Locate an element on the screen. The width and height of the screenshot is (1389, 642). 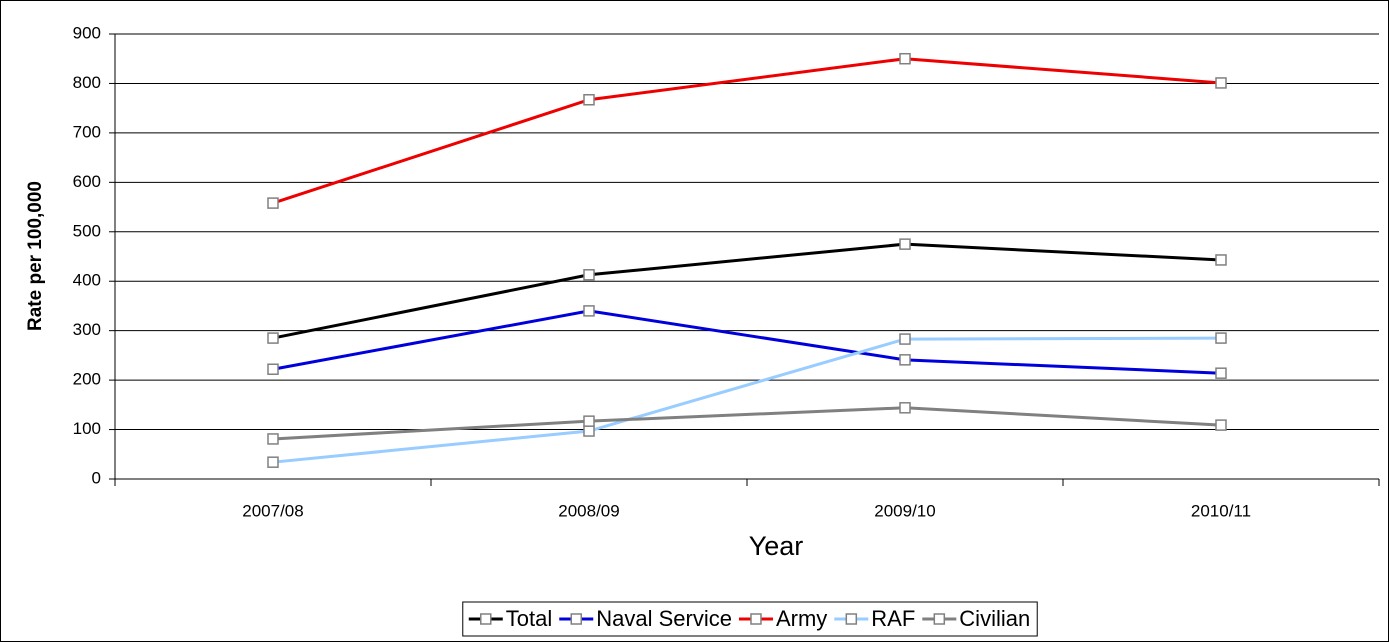
y-tick-label: 300 is located at coordinates (87, 329).